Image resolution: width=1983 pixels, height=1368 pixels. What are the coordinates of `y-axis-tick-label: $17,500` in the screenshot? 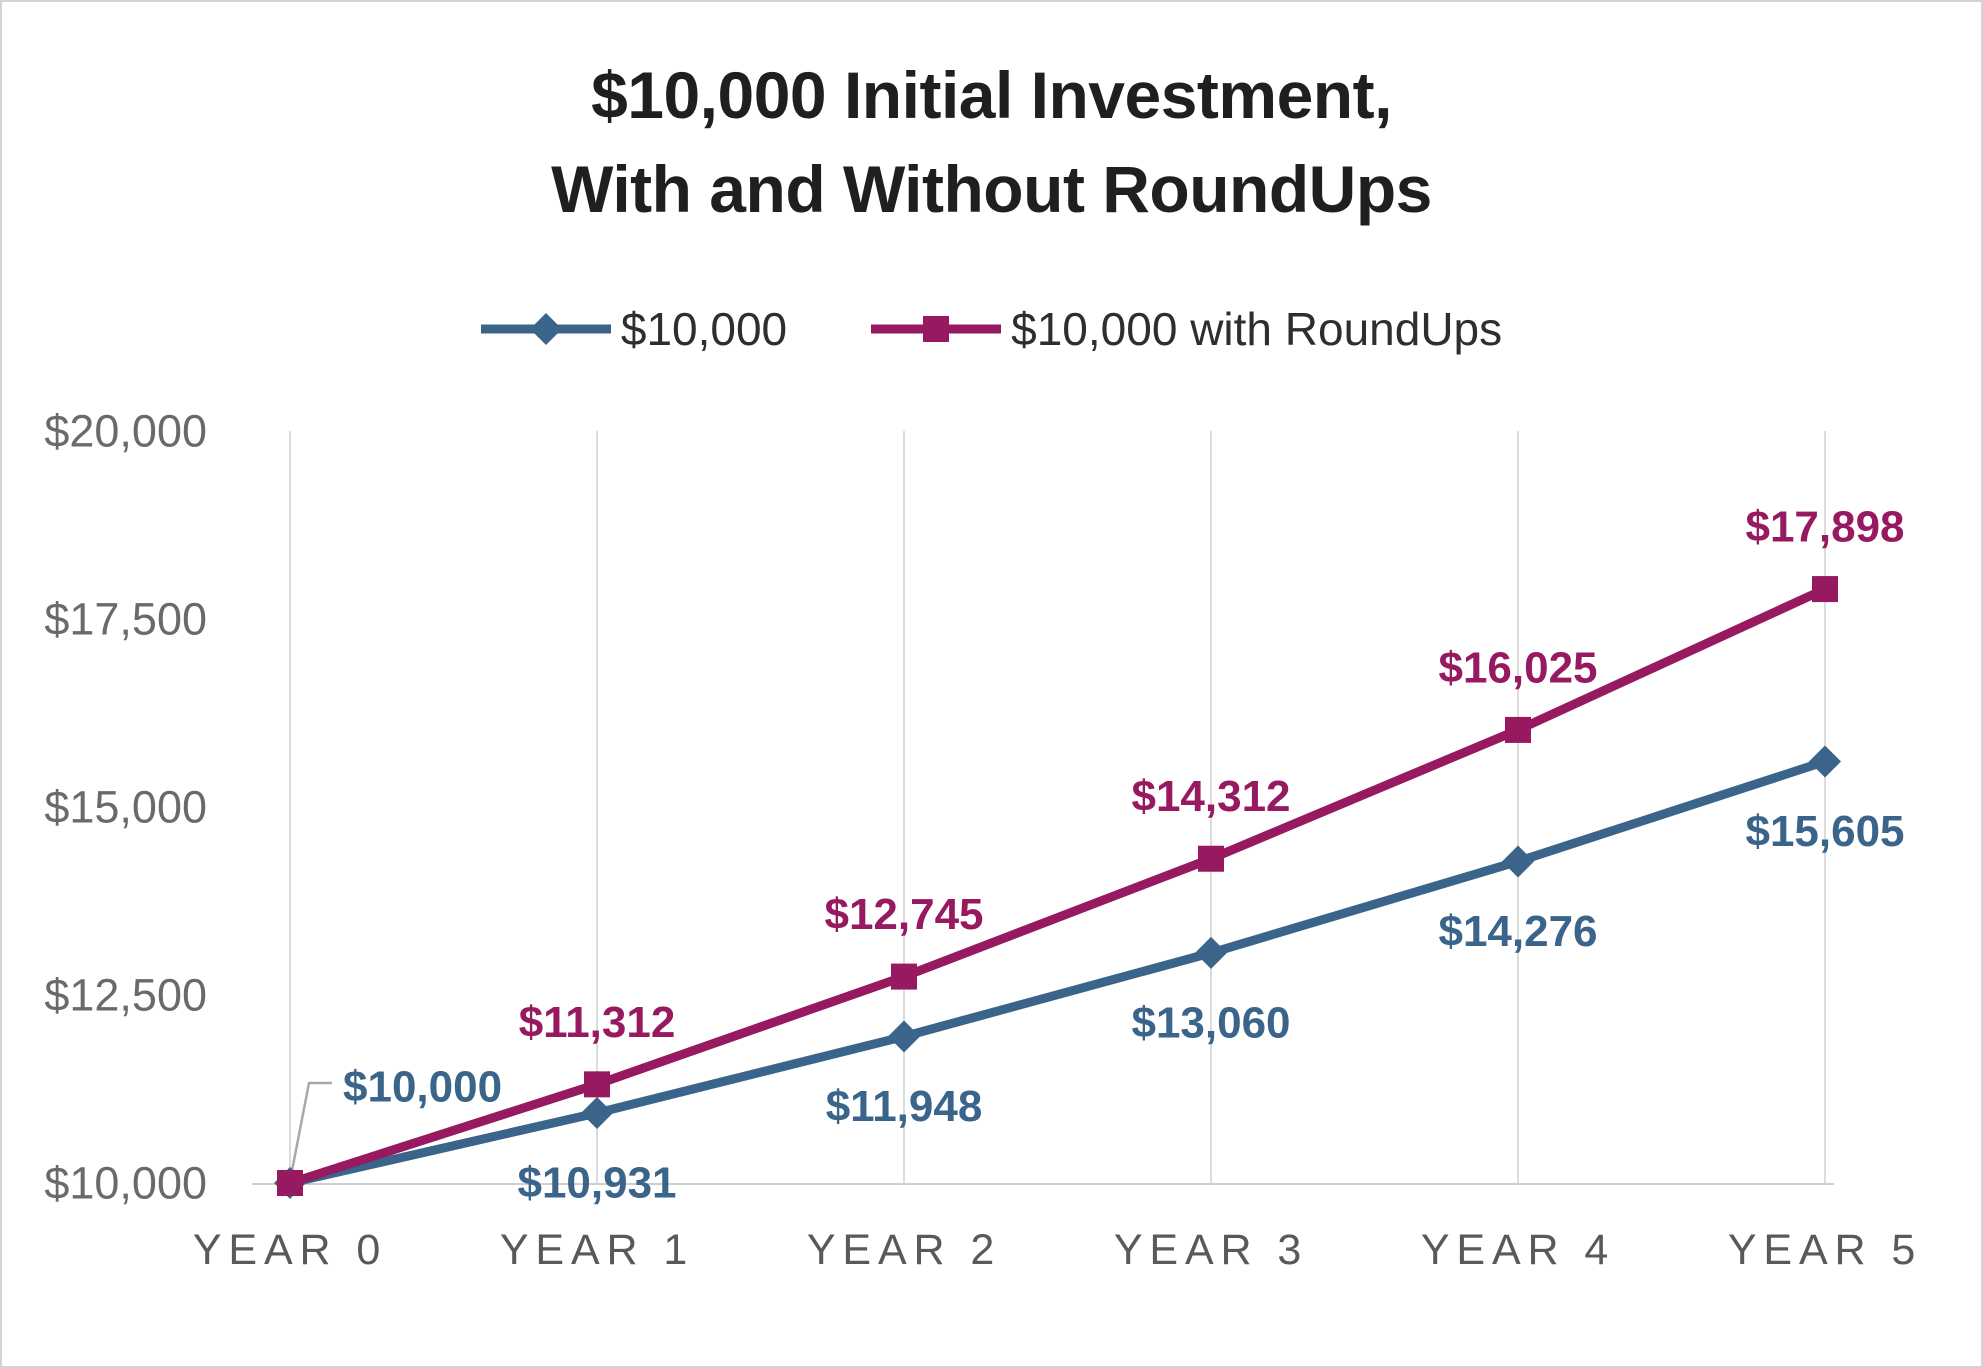 It's located at (125, 619).